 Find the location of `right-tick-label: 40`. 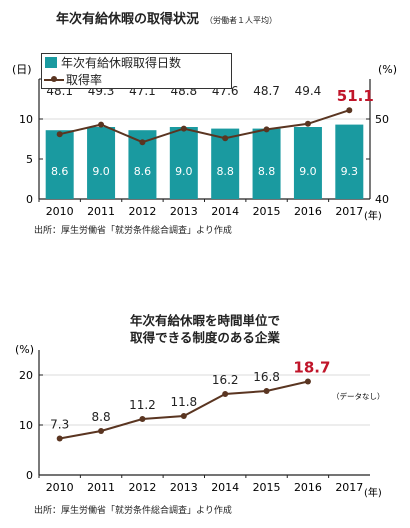

right-tick-label: 40 is located at coordinates (382, 199).